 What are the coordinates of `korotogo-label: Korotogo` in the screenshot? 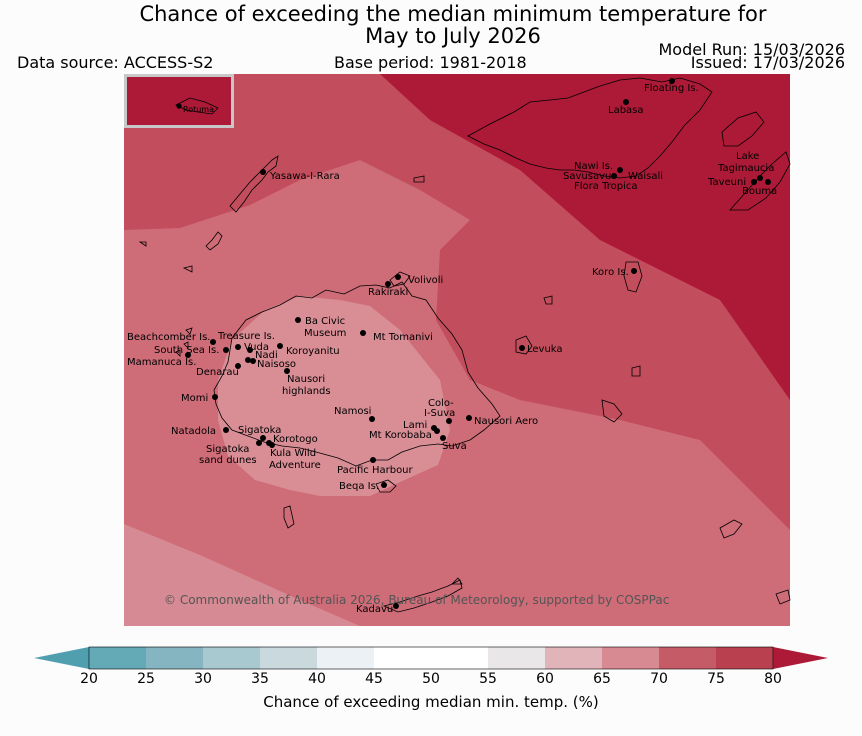 It's located at (295, 439).